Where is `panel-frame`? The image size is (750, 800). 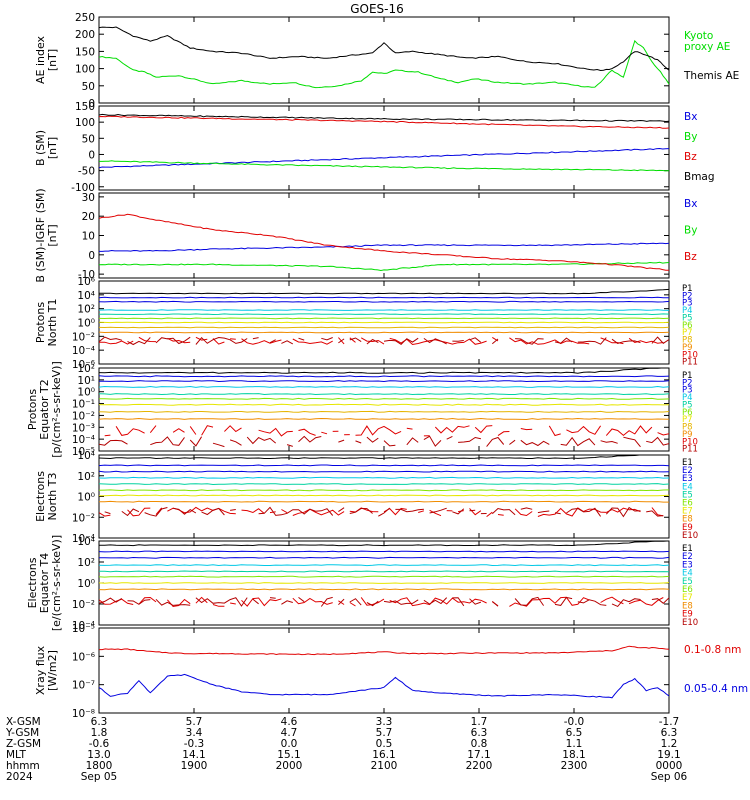
panel-frame is located at coordinates (384, 409).